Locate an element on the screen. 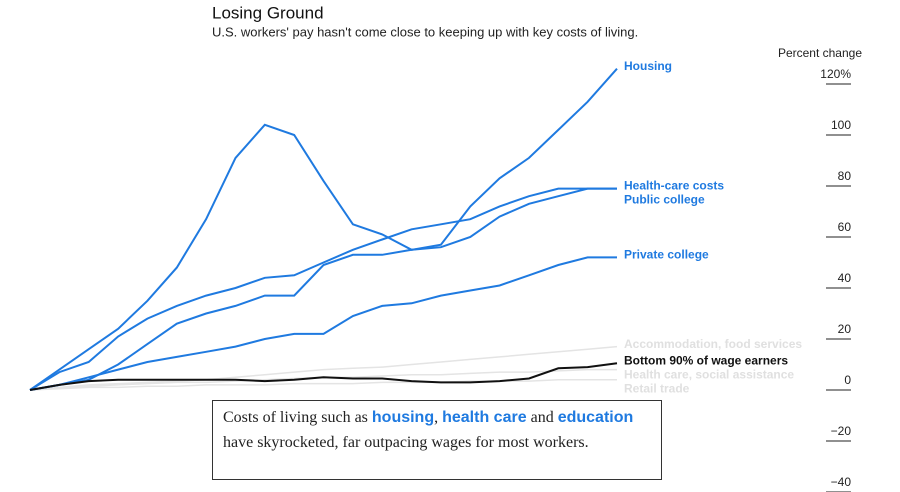  y-tick-label: 40 is located at coordinates (845, 278).